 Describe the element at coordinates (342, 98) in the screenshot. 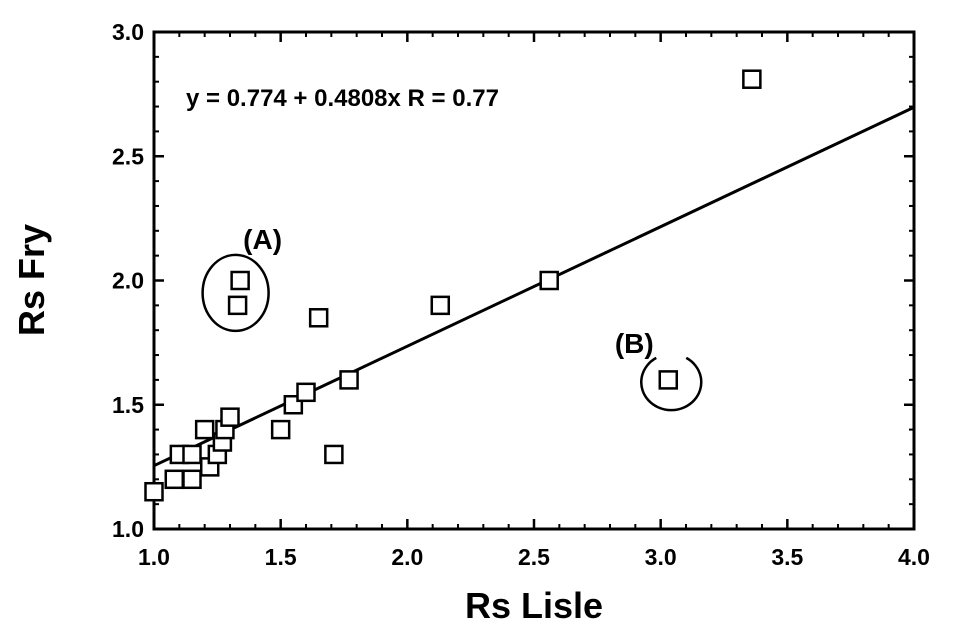

I see `equation-annotation: y = 0.774 + 0.4808x R = 0.77` at that location.